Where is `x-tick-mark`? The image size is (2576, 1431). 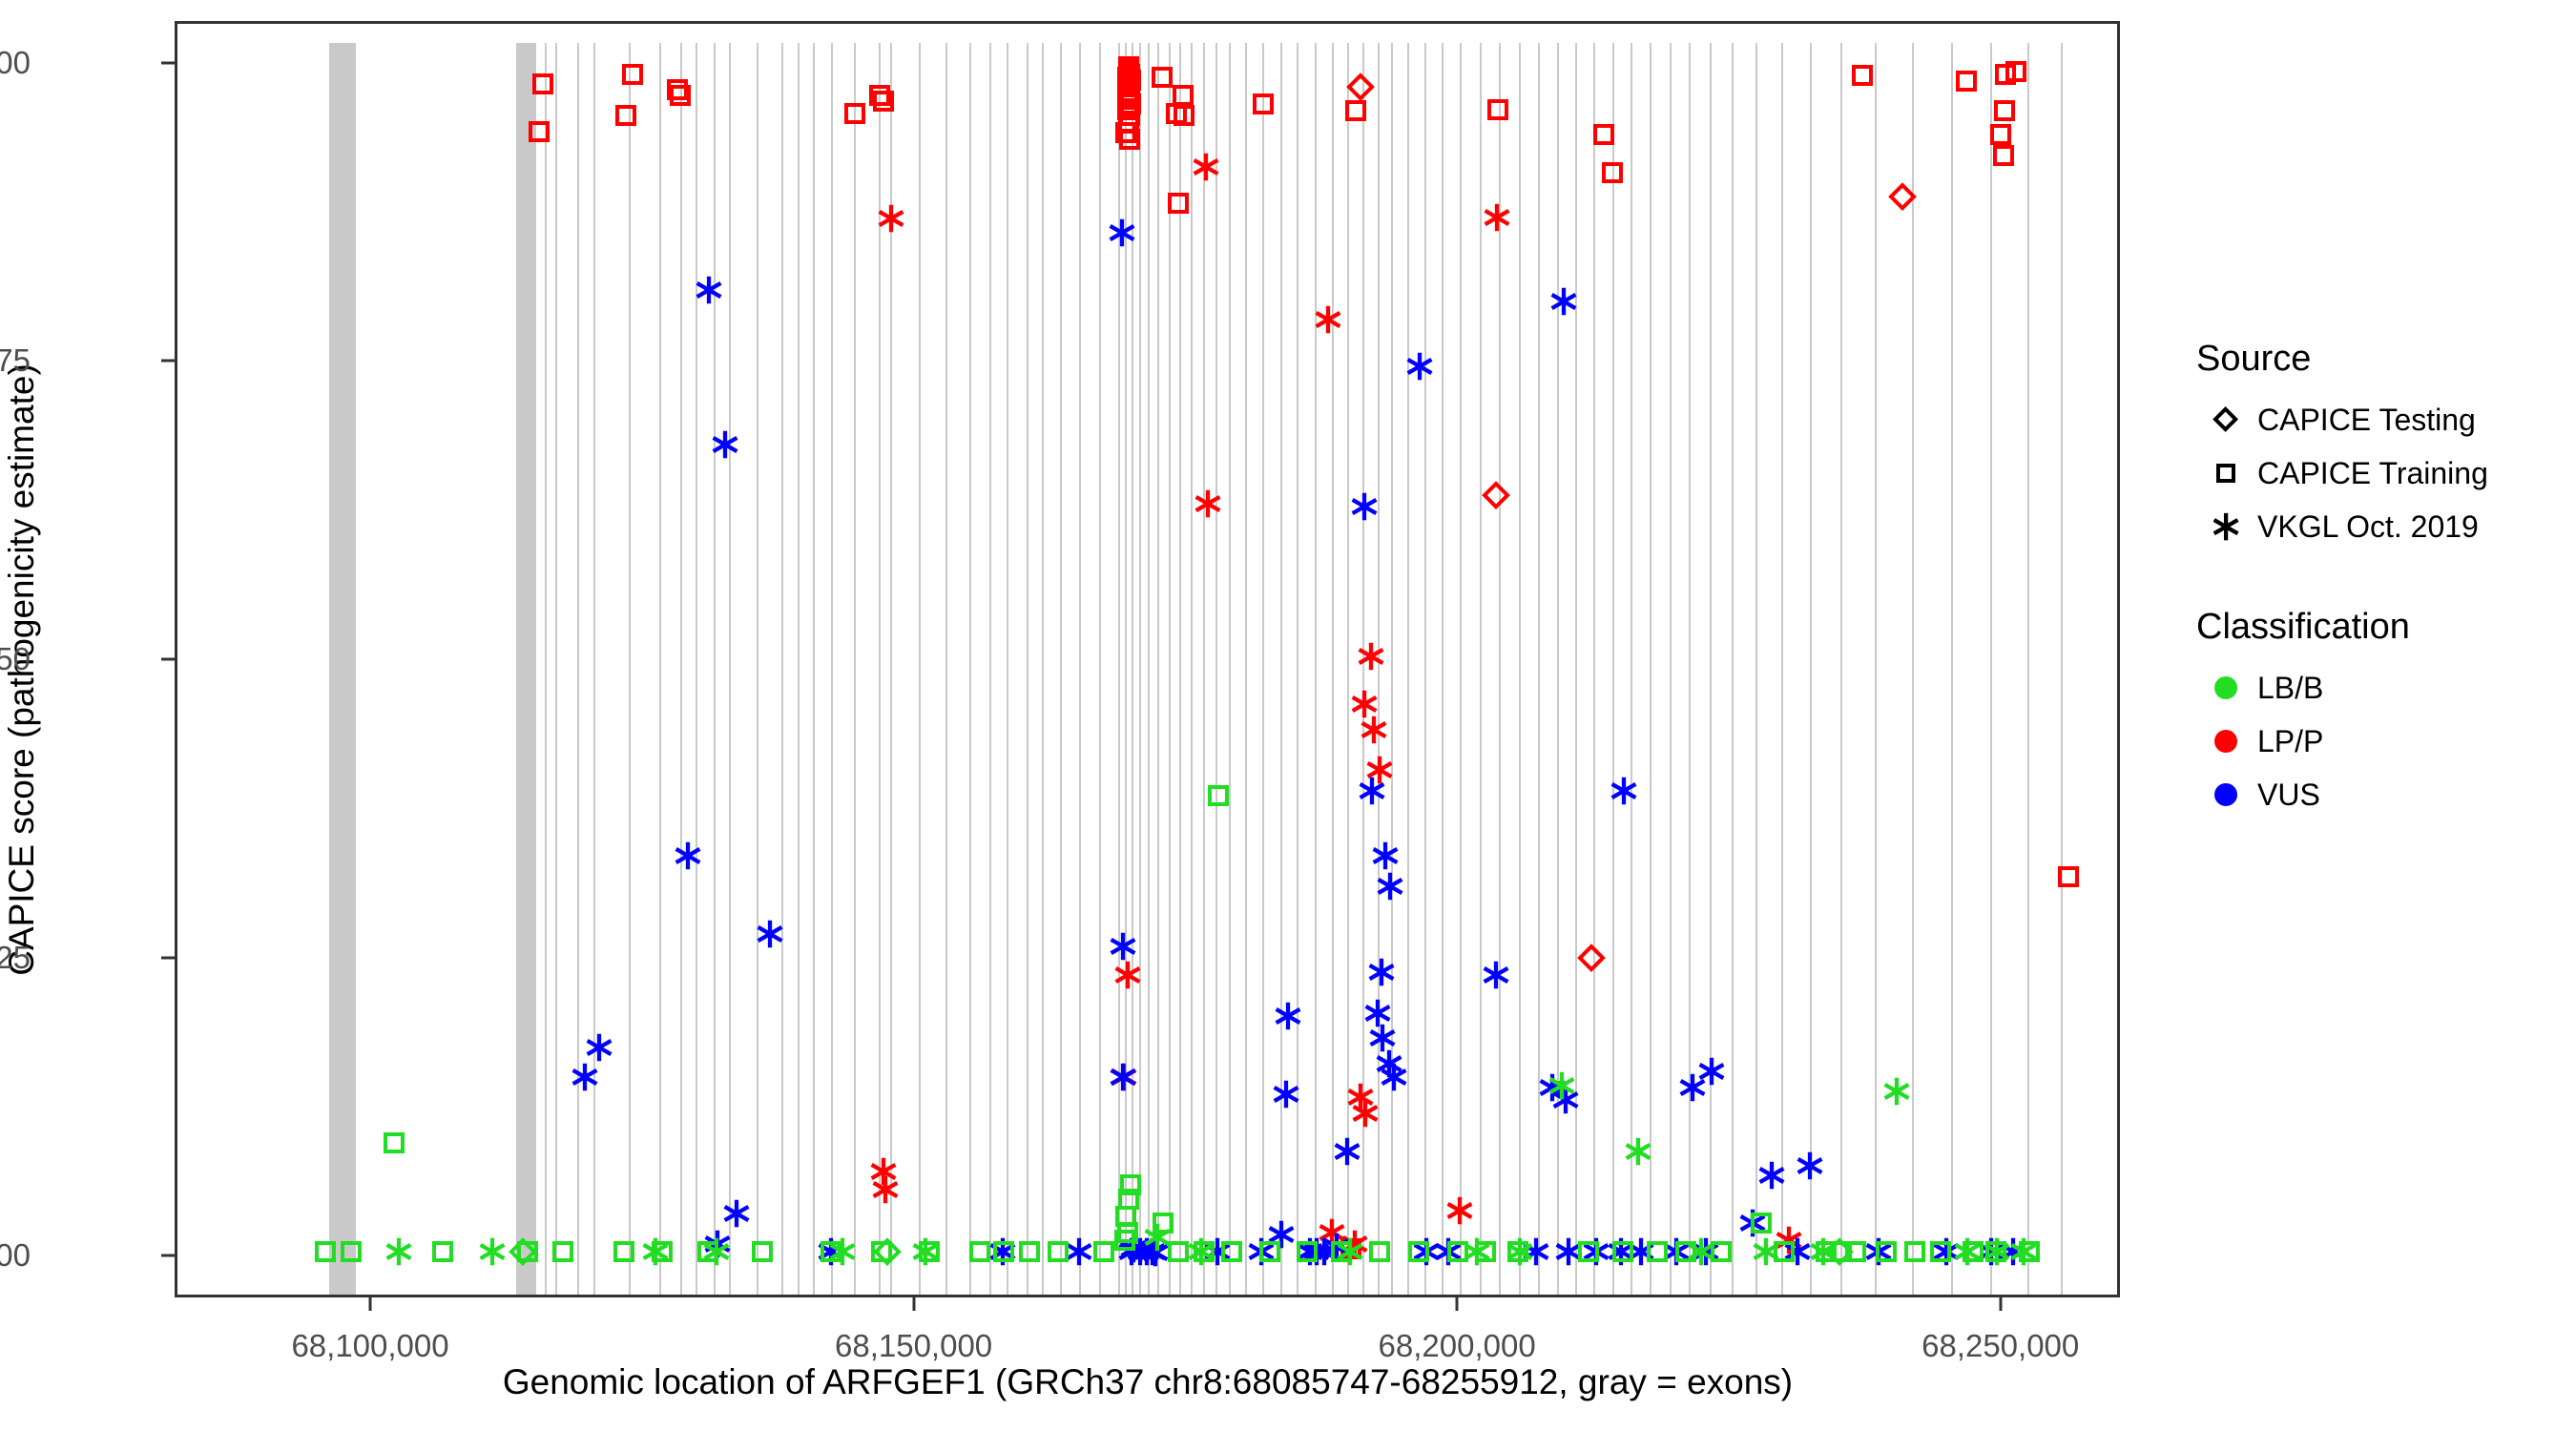 x-tick-mark is located at coordinates (1457, 1304).